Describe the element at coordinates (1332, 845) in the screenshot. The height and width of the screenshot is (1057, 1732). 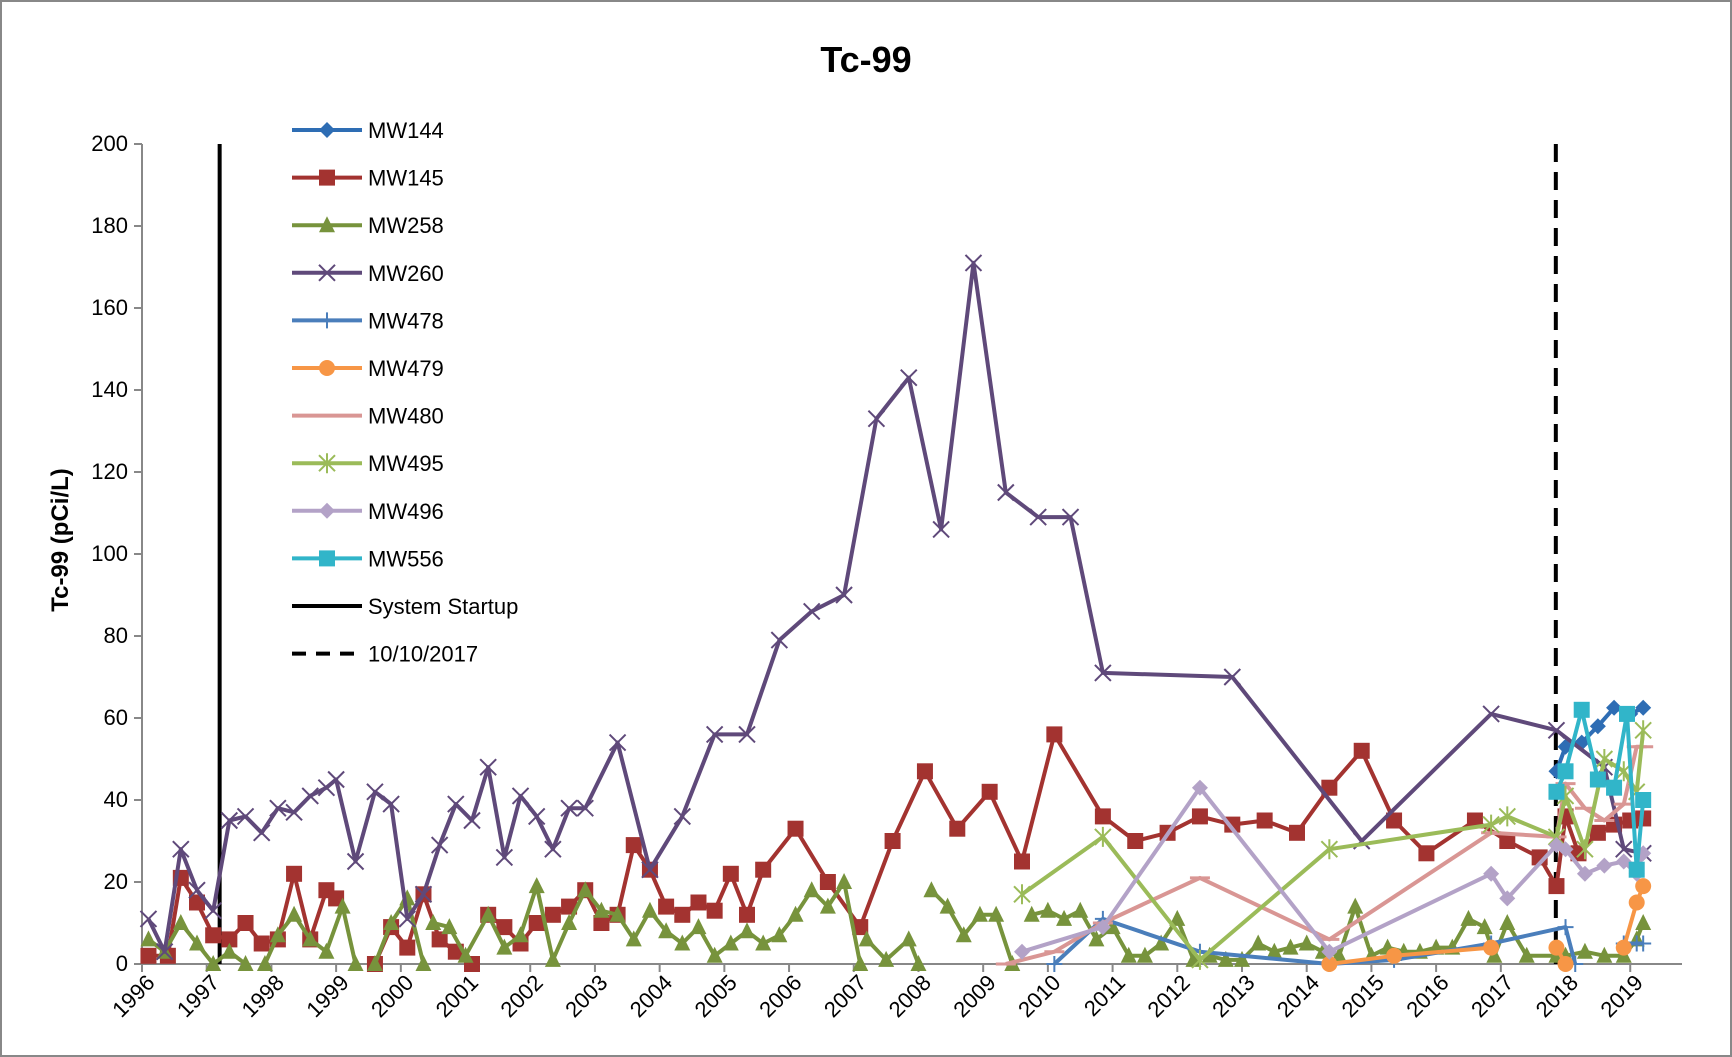
I see `series-mw495` at that location.